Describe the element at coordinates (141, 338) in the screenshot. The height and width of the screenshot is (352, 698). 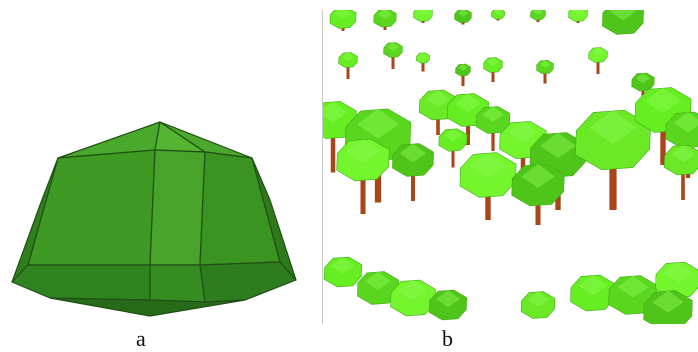
I see `caption-a: a` at that location.